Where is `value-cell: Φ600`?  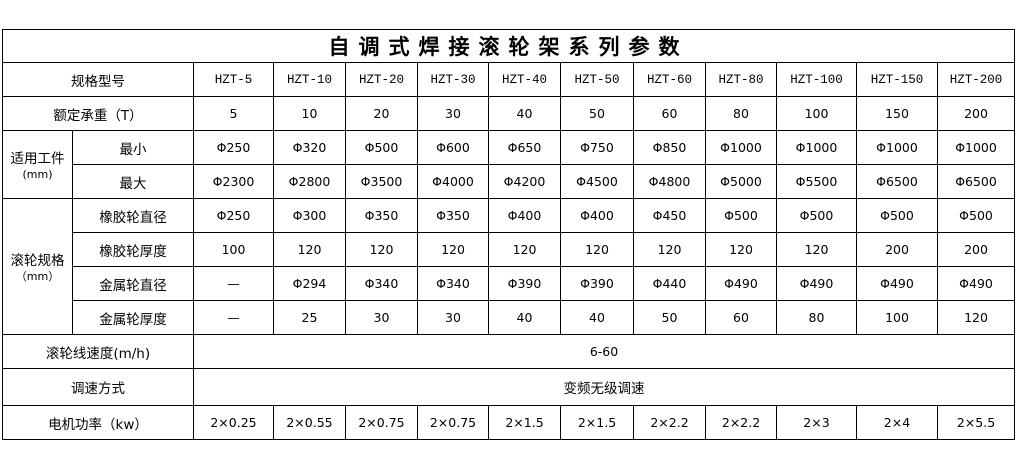
value-cell: Φ600 is located at coordinates (453, 147).